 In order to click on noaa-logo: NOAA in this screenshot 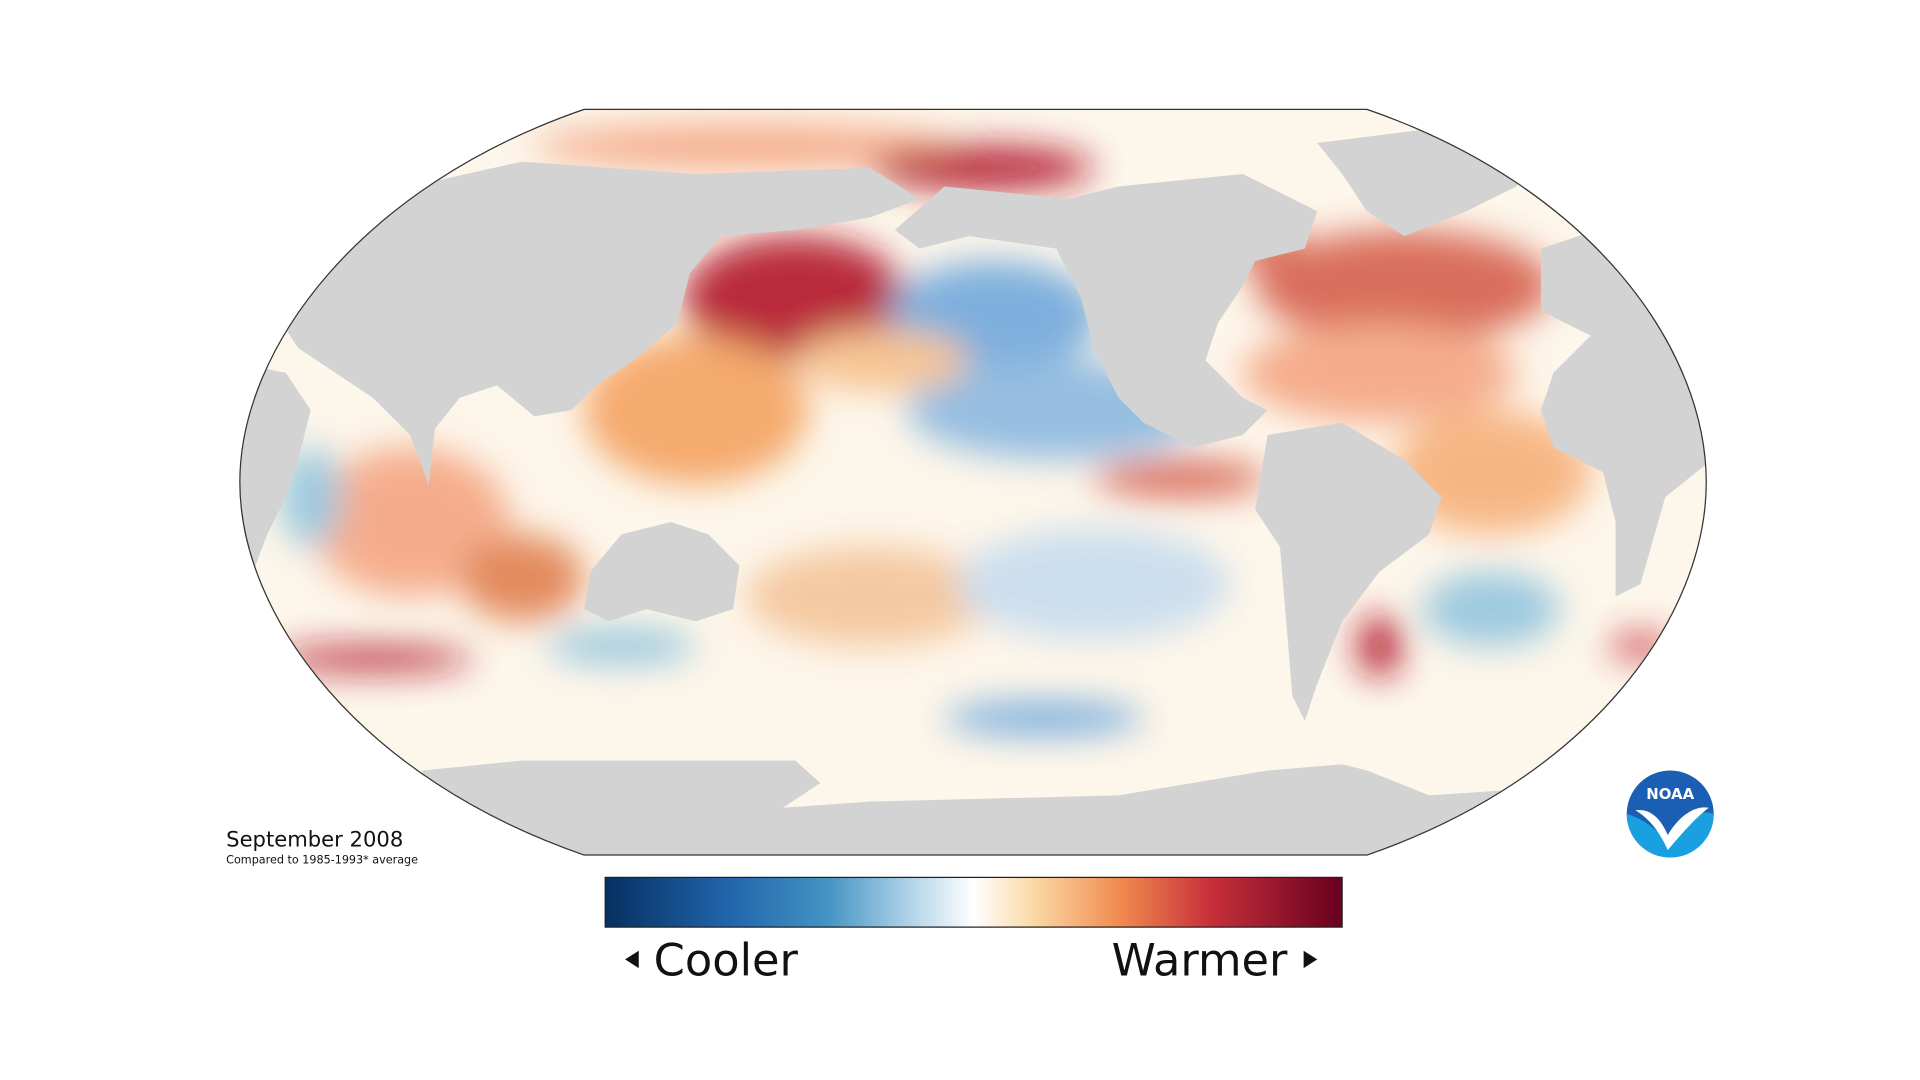, I will do `click(1670, 814)`.